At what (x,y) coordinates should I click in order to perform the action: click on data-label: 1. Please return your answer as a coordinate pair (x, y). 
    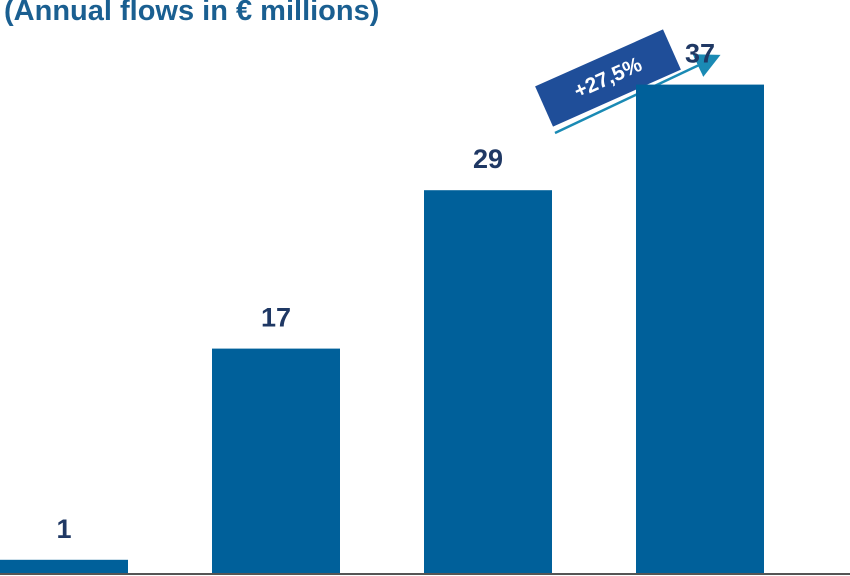
    Looking at the image, I should click on (63, 529).